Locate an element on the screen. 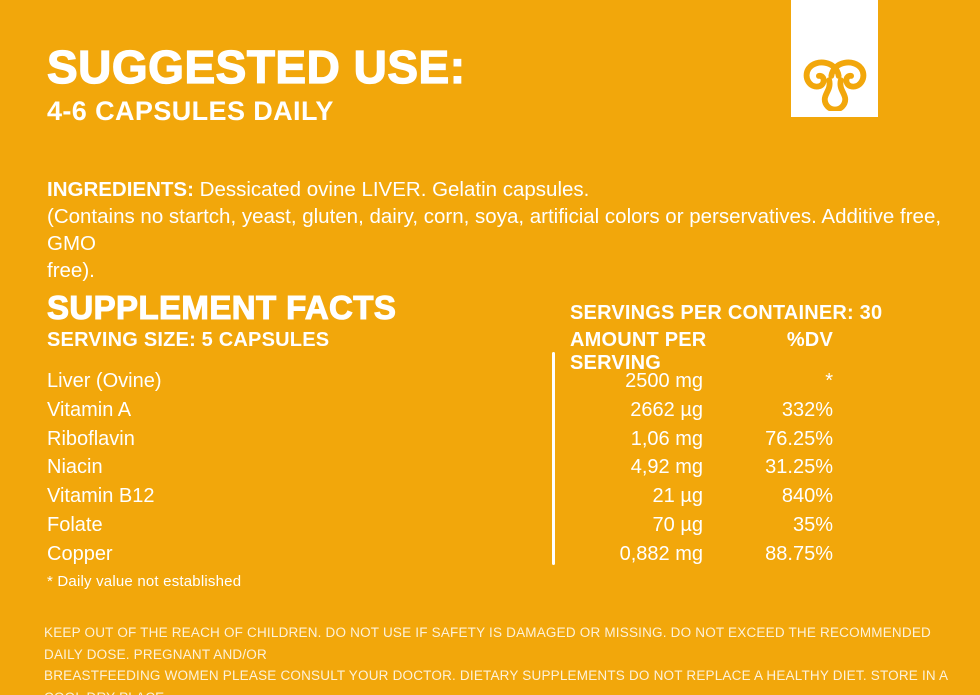  nutrient-amount: 70 µg is located at coordinates (677, 524).